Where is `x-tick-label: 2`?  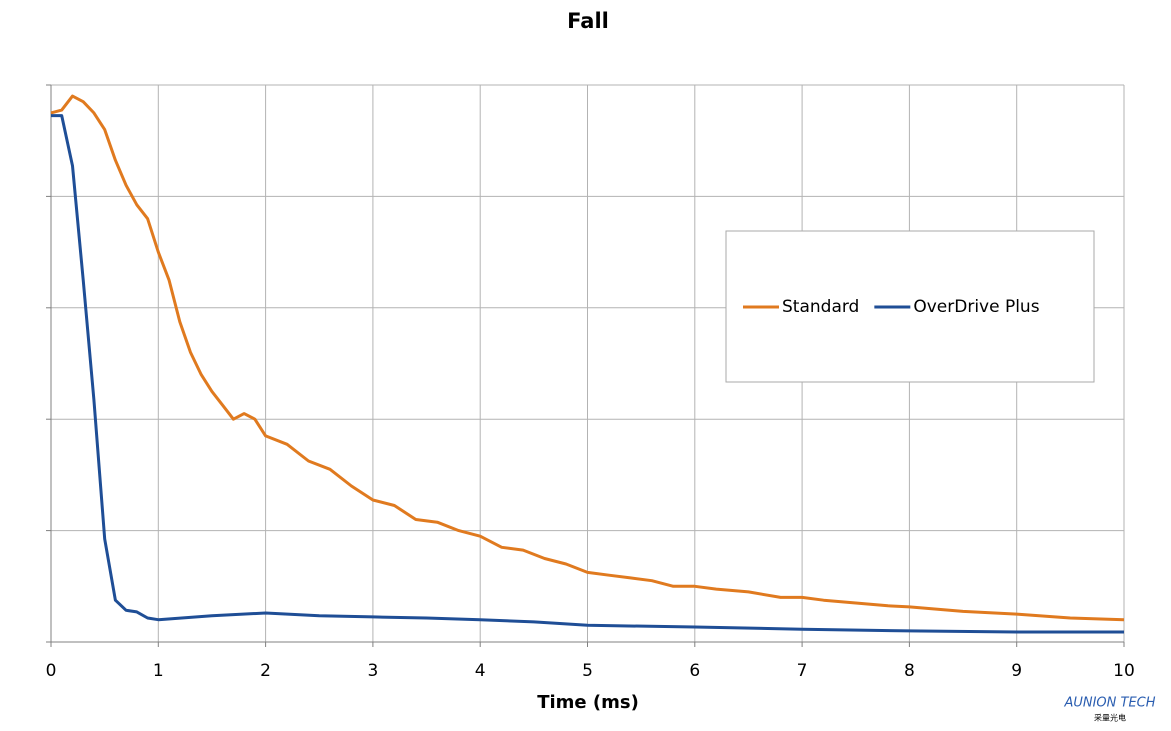 x-tick-label: 2 is located at coordinates (265, 671).